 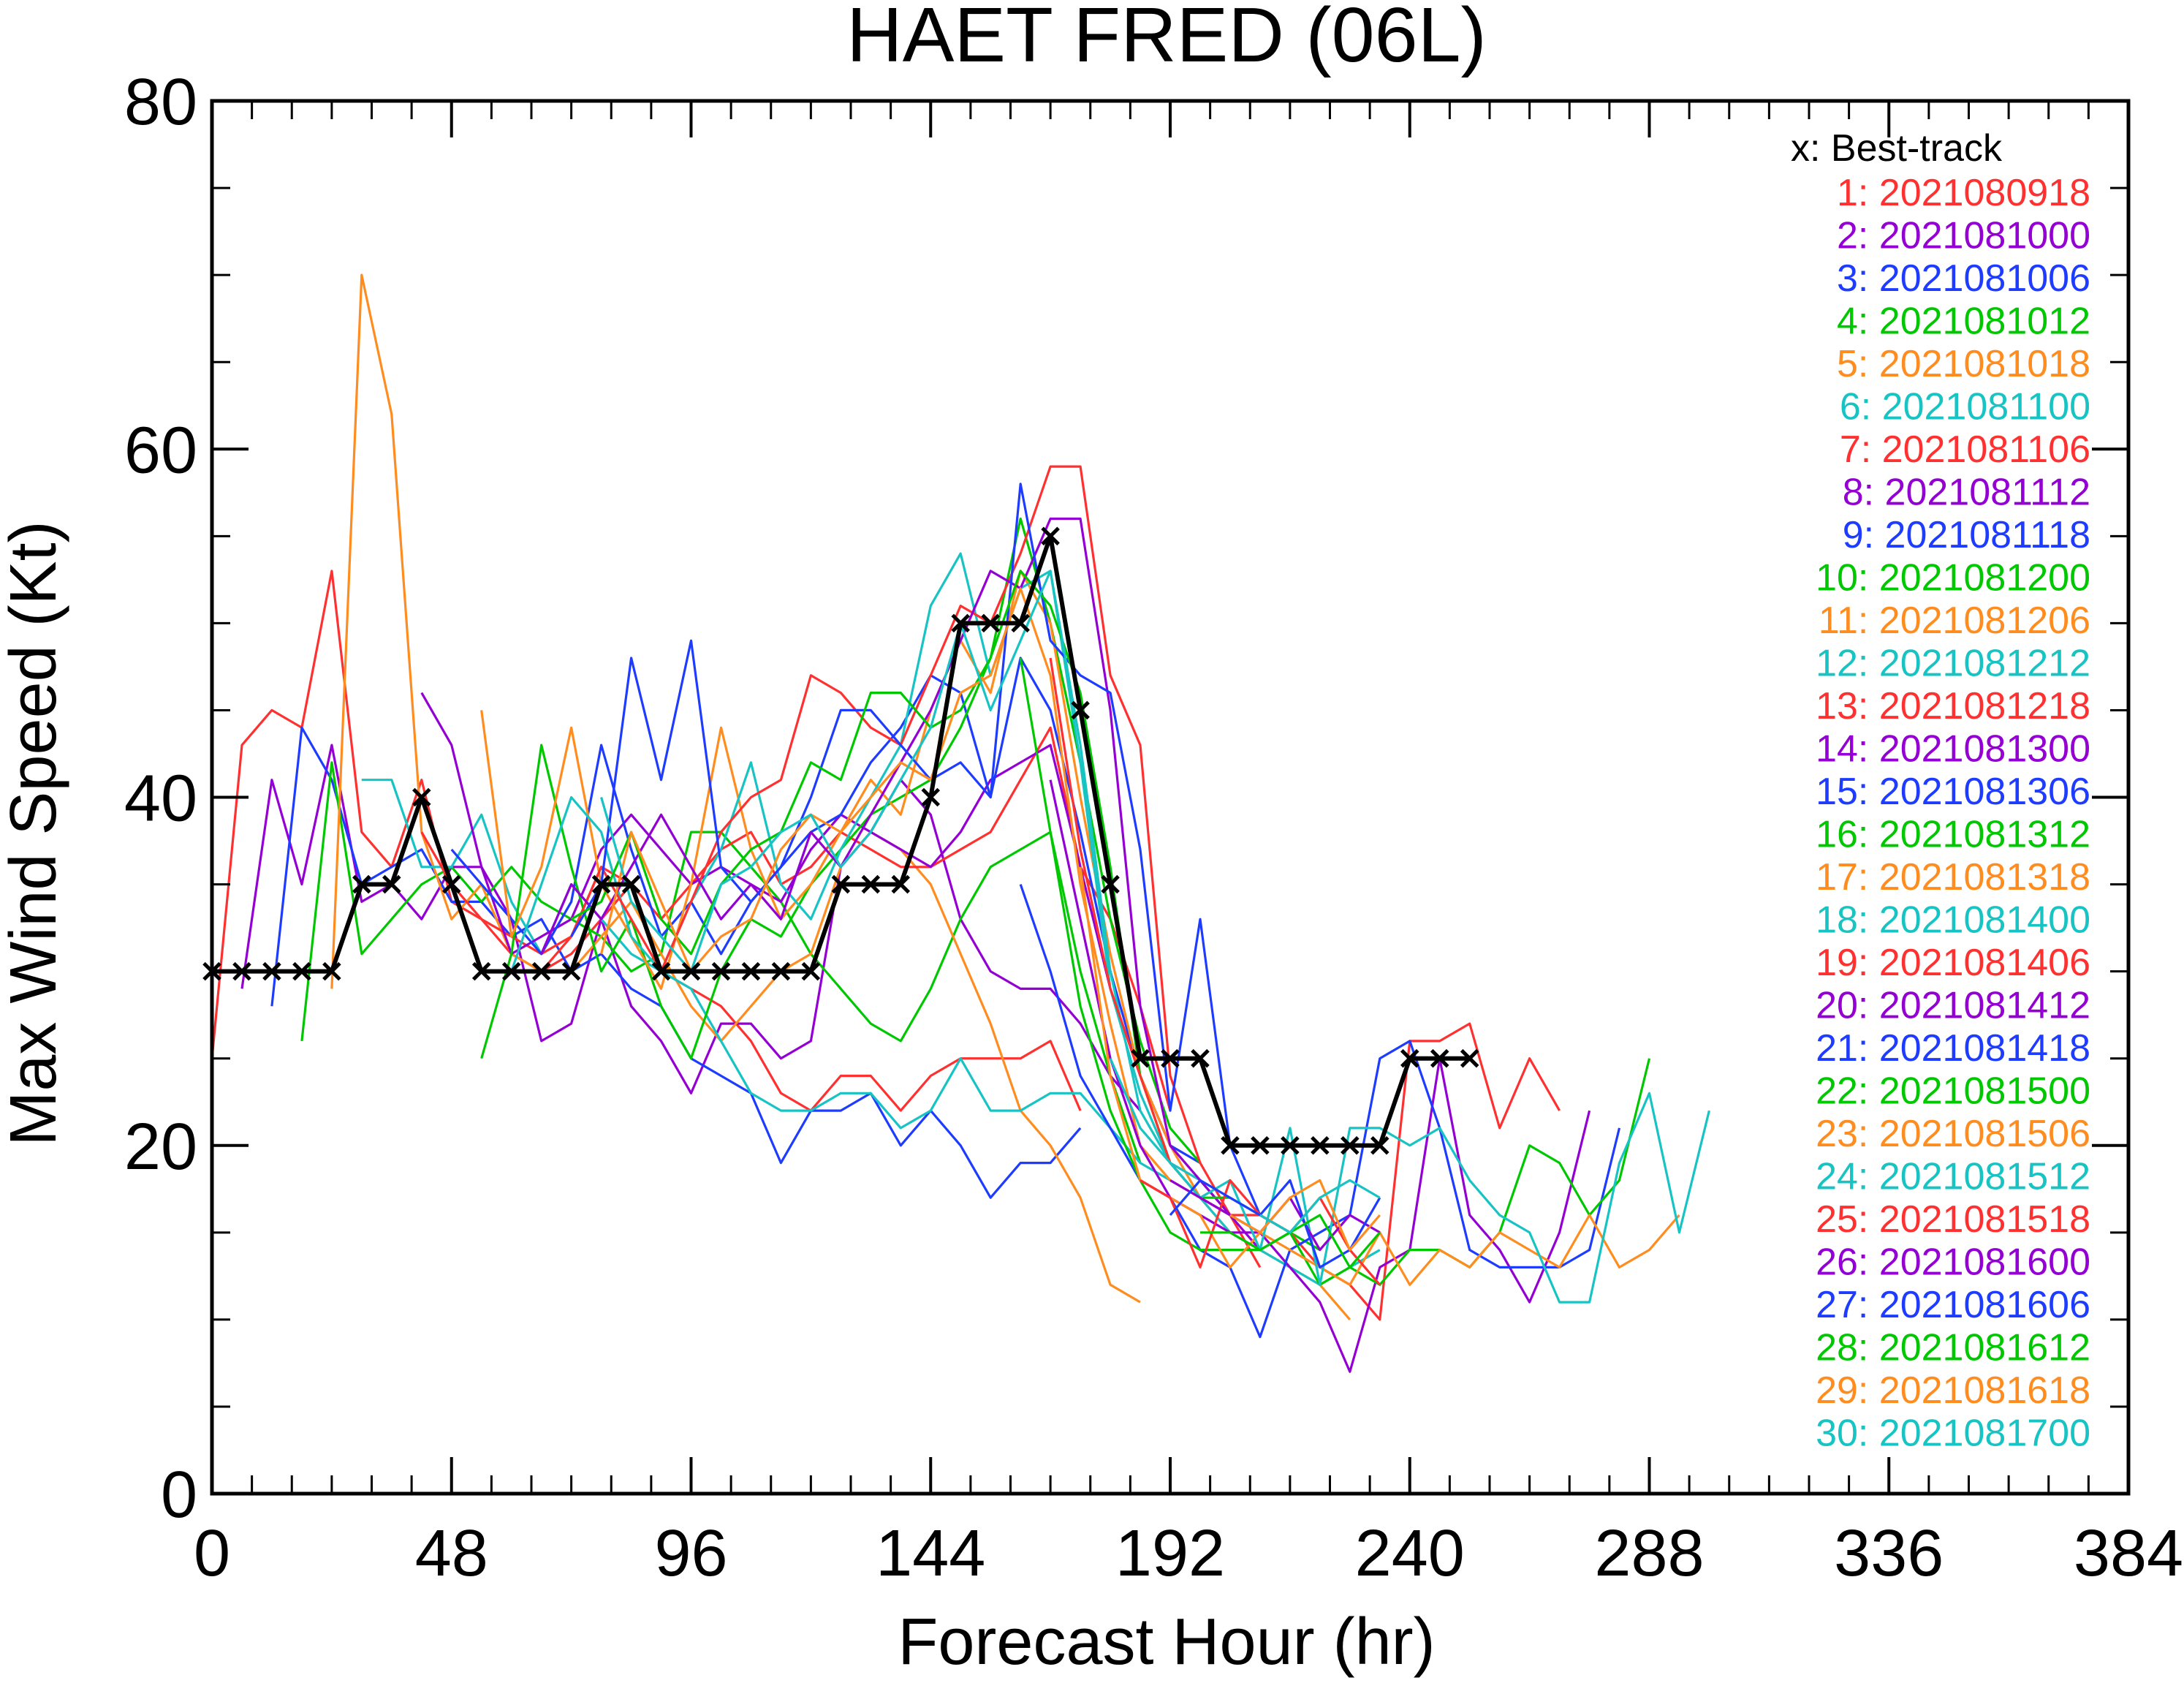 I want to click on x-tick-label: 144, so click(x=930, y=1553).